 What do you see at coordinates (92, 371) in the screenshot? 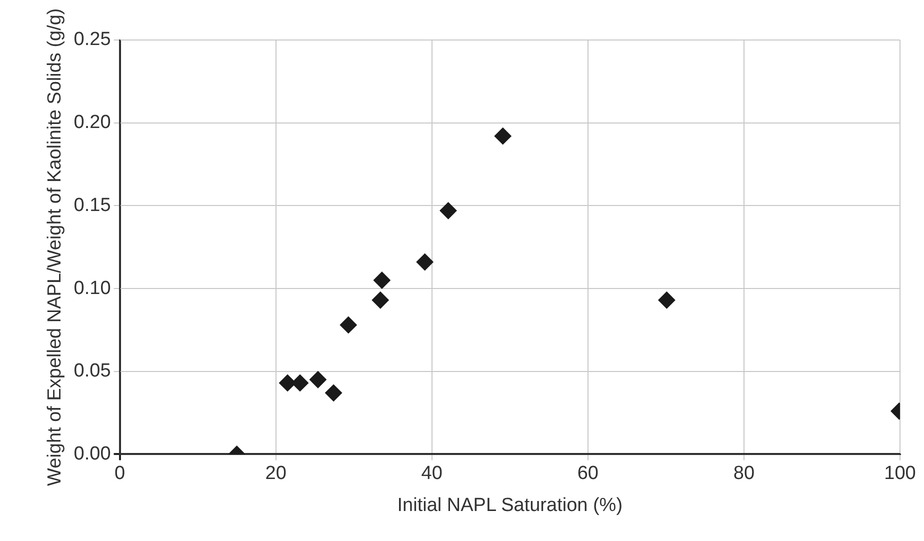
I see `y-tick-label: 0.05` at bounding box center [92, 371].